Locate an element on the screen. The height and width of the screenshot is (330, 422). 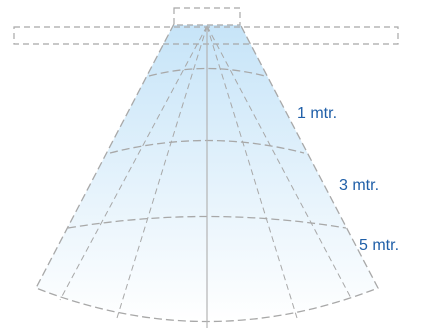
distance-arc-1m is located at coordinates (207, 72).